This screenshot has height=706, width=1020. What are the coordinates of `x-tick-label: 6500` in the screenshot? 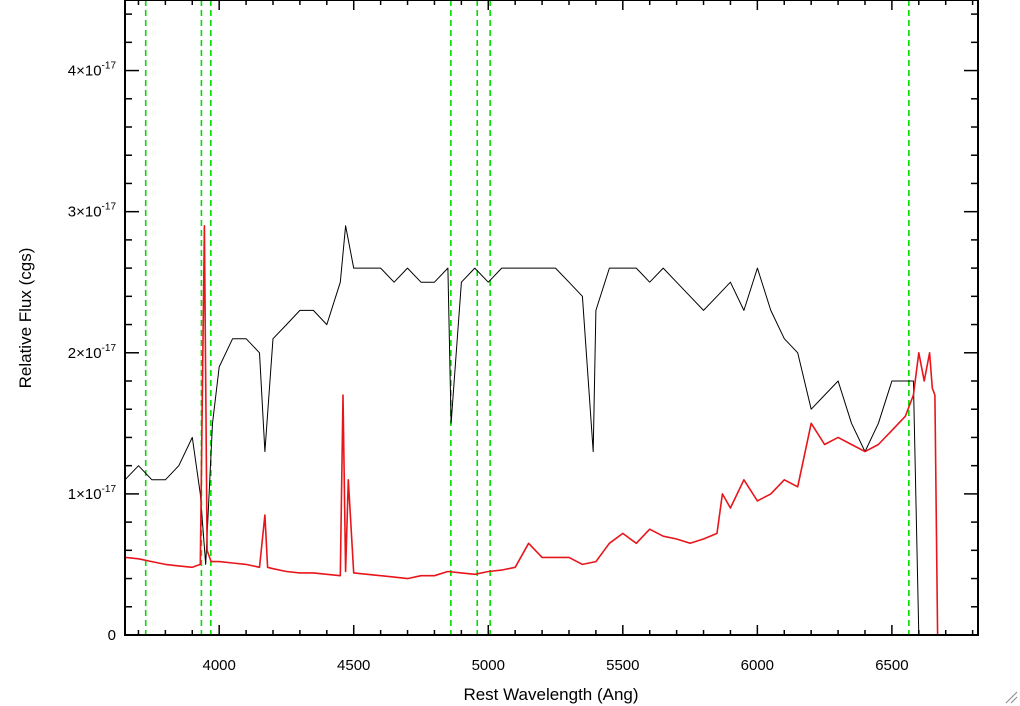 It's located at (891, 665).